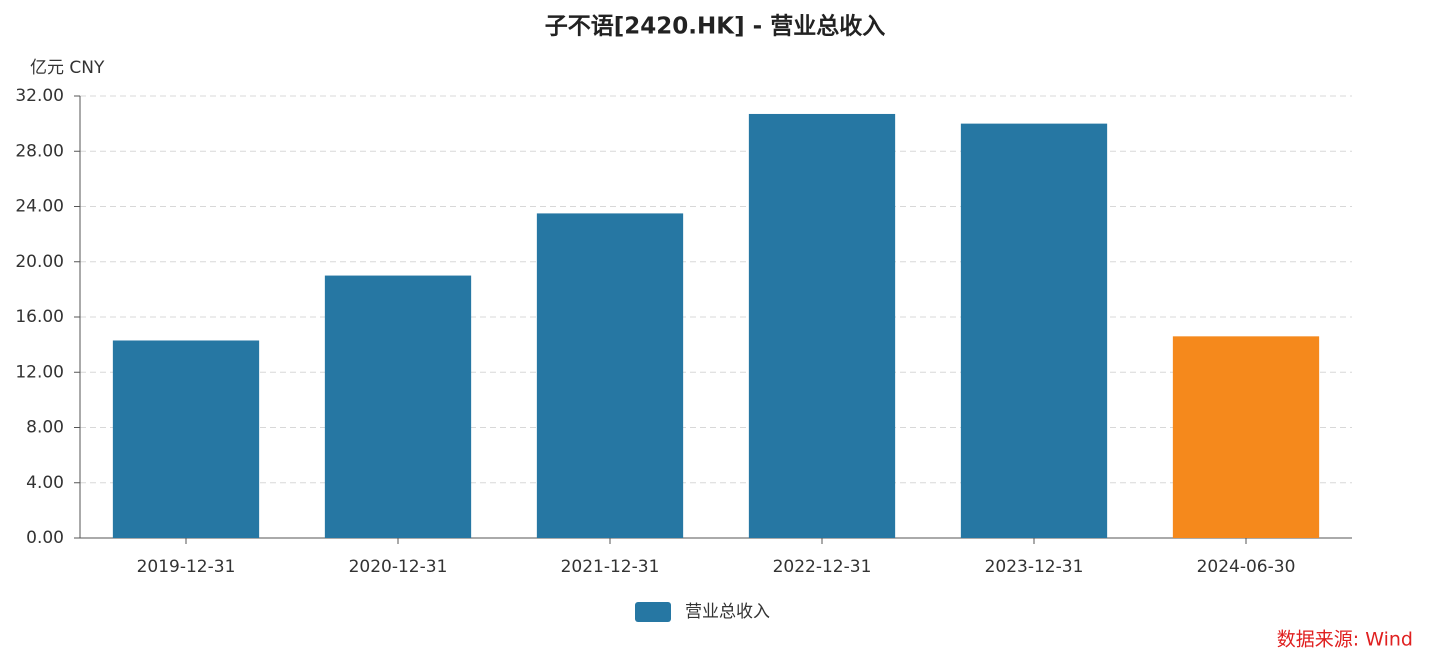 The width and height of the screenshot is (1439, 670). What do you see at coordinates (715, 26) in the screenshot?
I see `chart-title: 子不语[2420.HK] - 营业总收入` at bounding box center [715, 26].